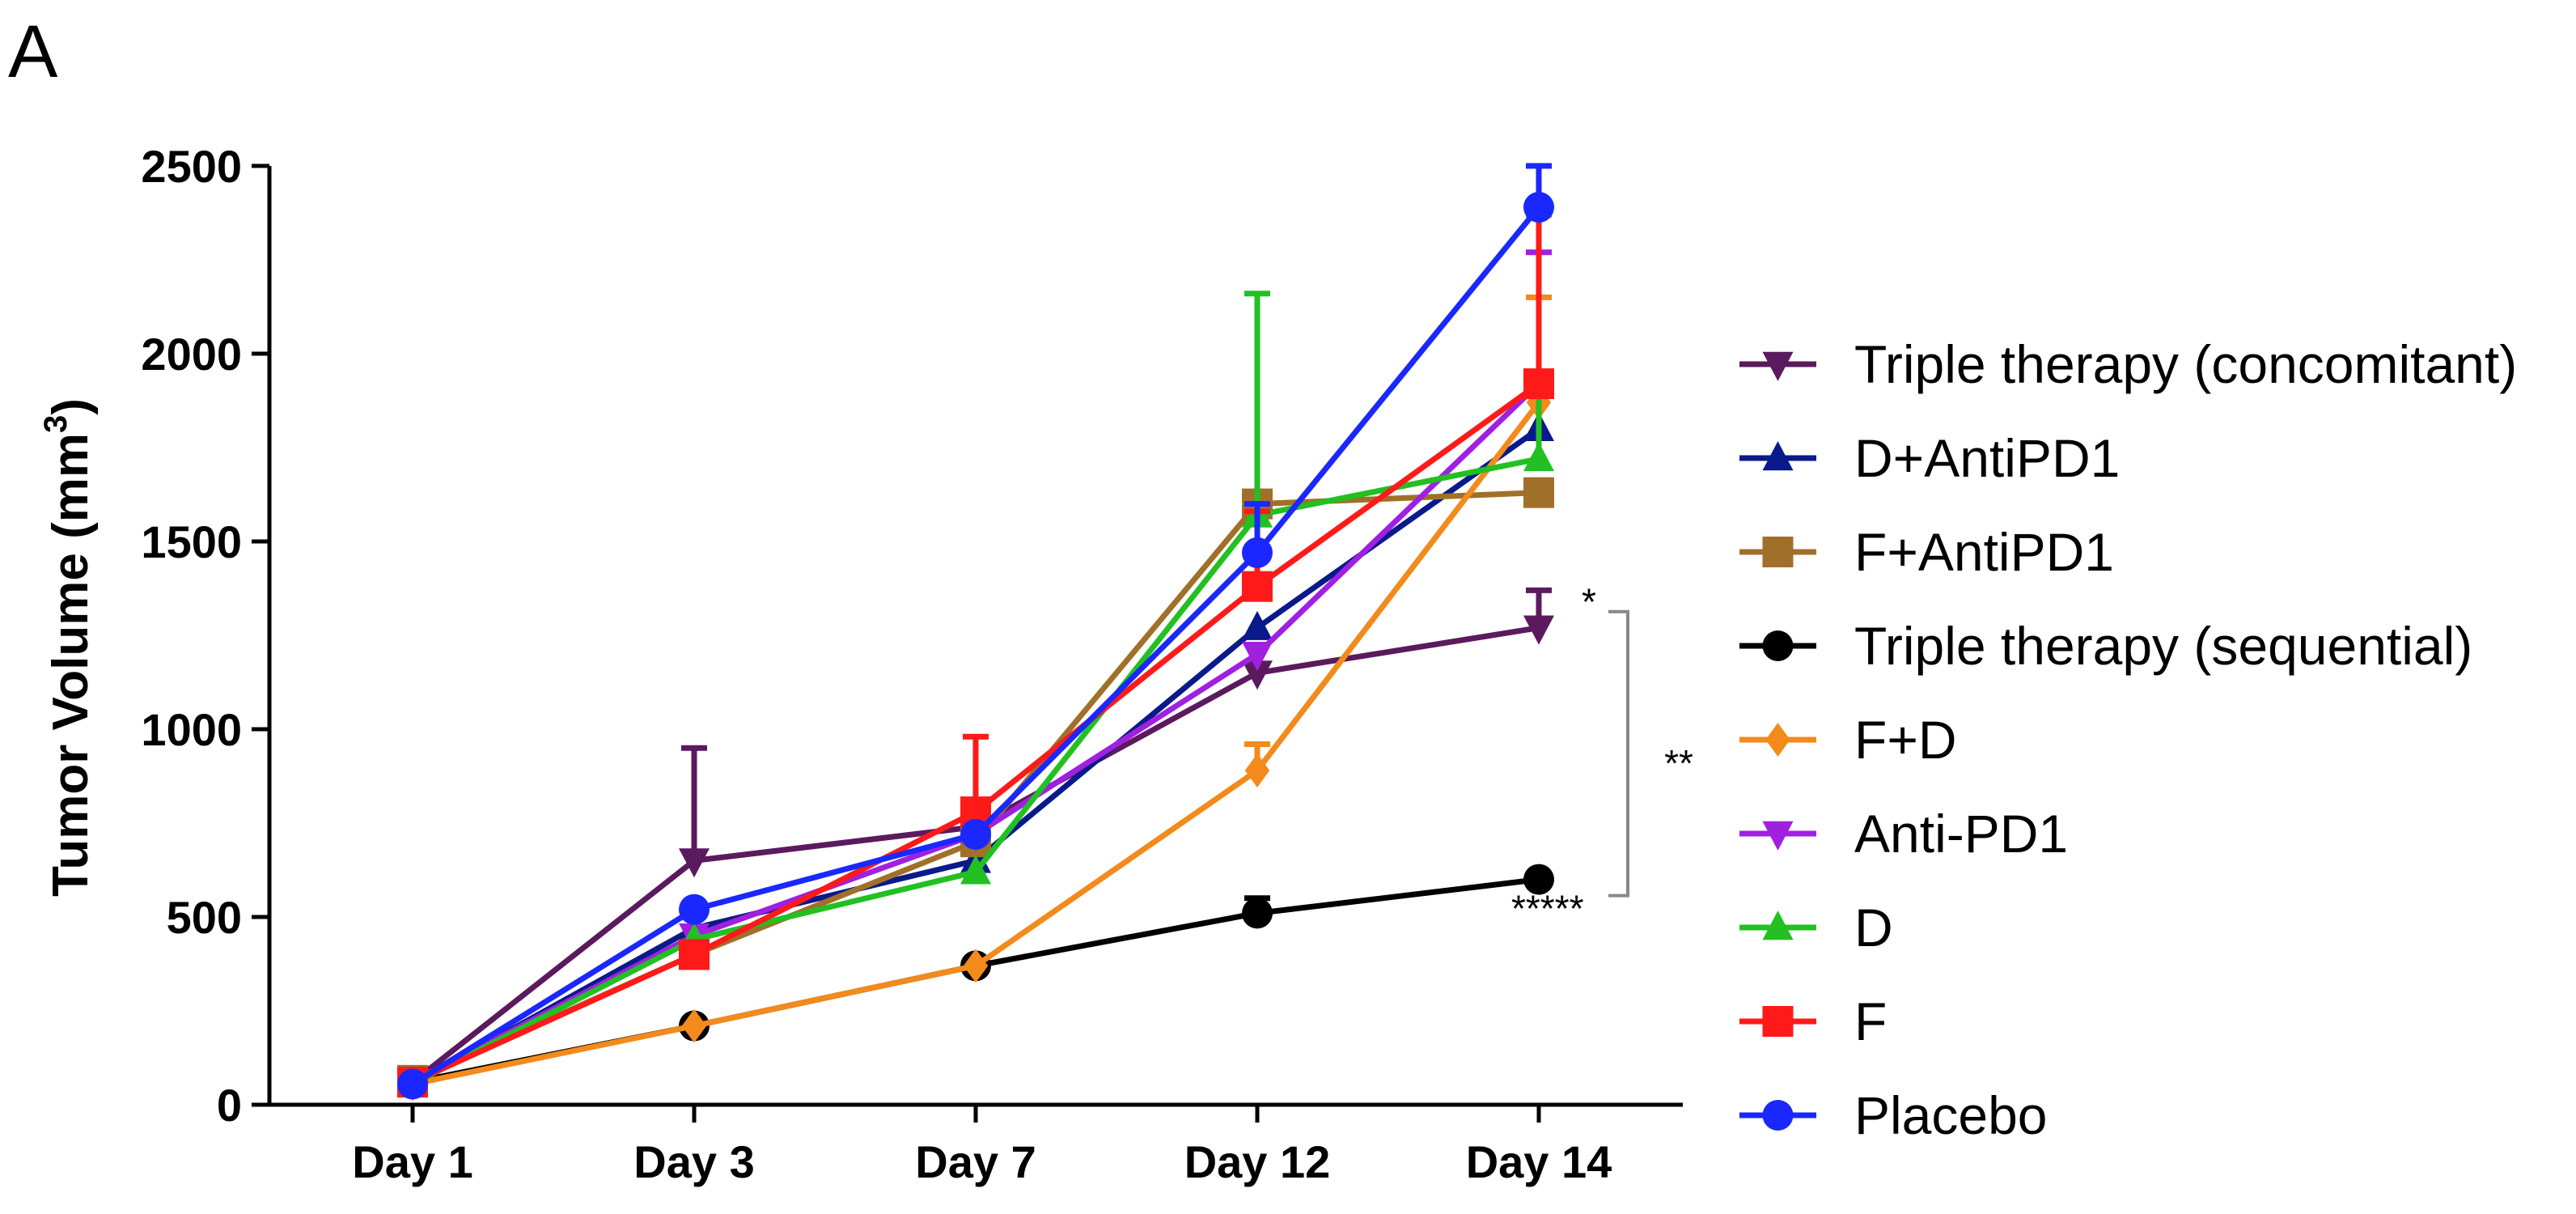 The height and width of the screenshot is (1214, 2576). I want to click on legend-label: Anti-PD1, so click(1961, 834).